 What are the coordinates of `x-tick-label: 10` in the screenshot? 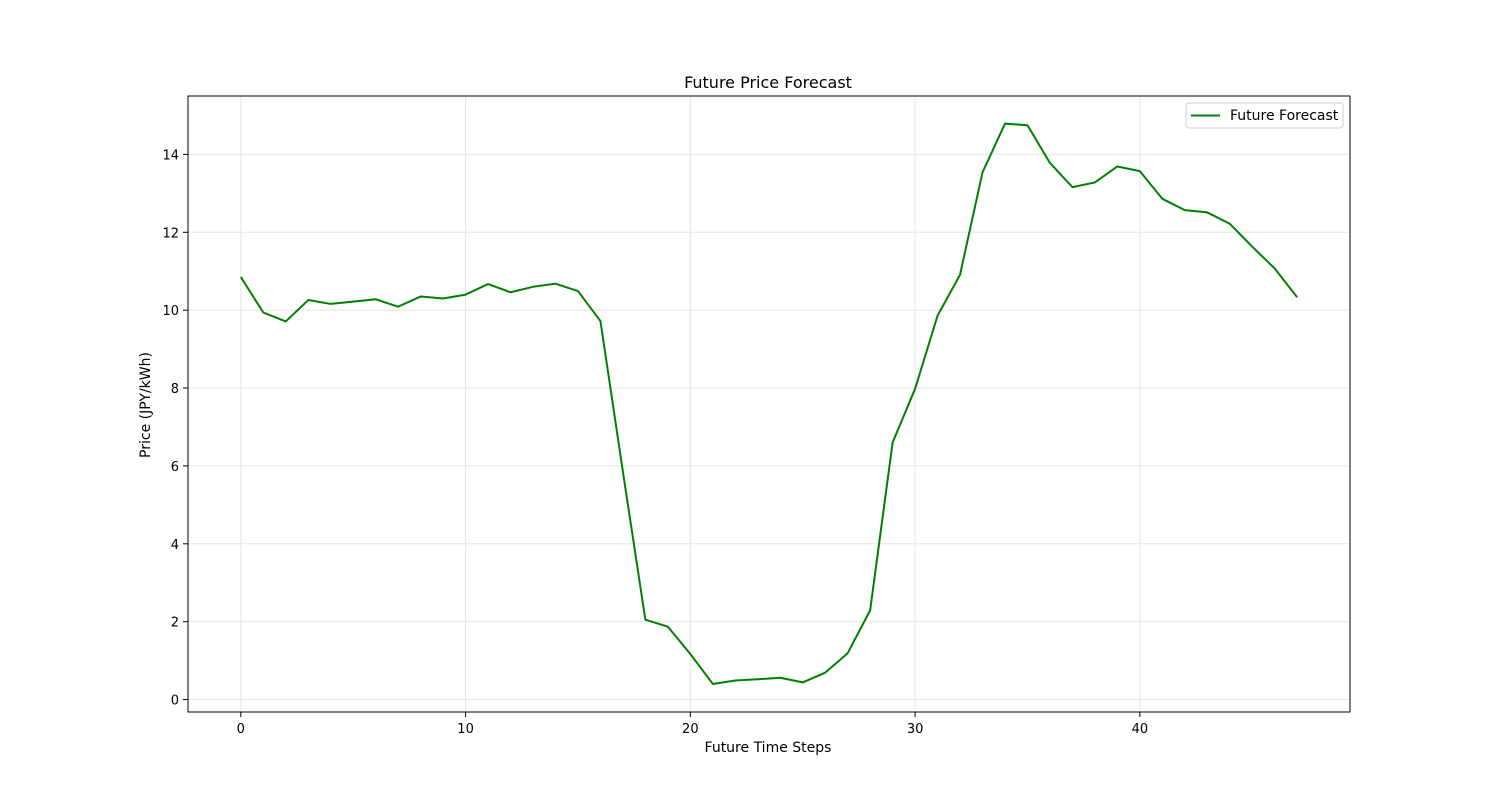 It's located at (465, 729).